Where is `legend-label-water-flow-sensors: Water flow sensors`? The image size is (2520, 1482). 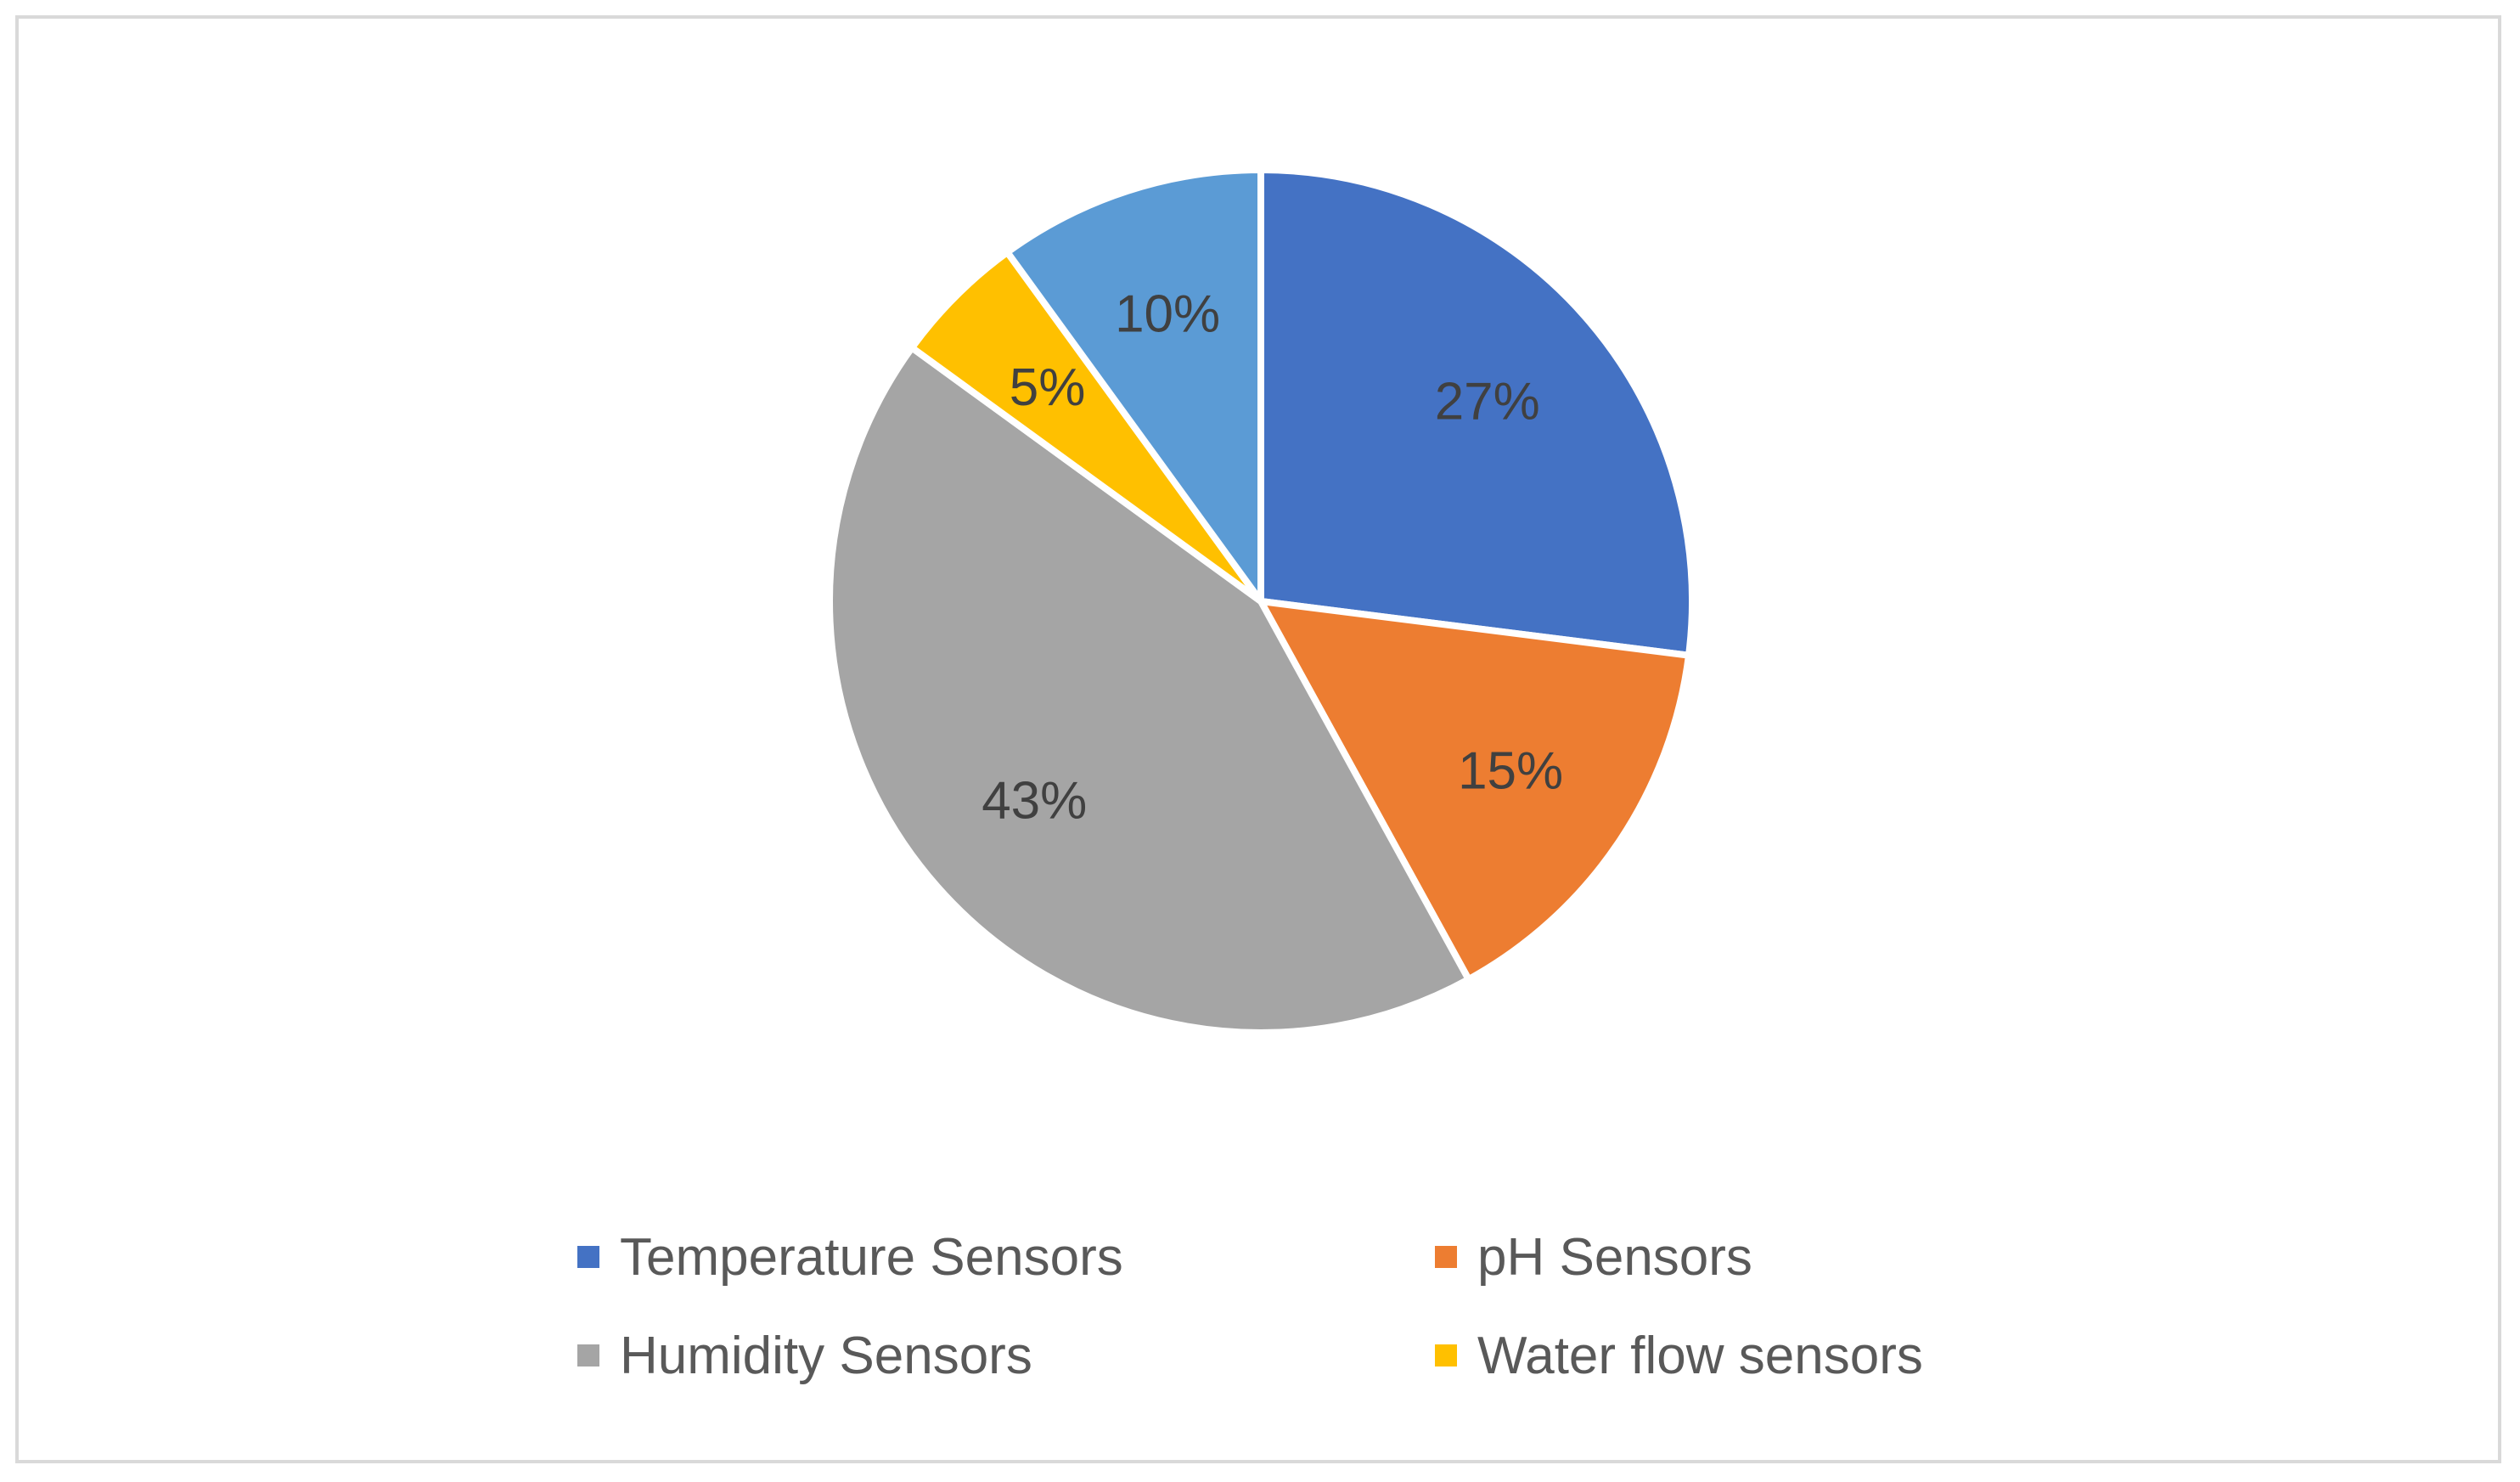
legend-label-water-flow-sensors: Water flow sensors is located at coordinates (1700, 1355).